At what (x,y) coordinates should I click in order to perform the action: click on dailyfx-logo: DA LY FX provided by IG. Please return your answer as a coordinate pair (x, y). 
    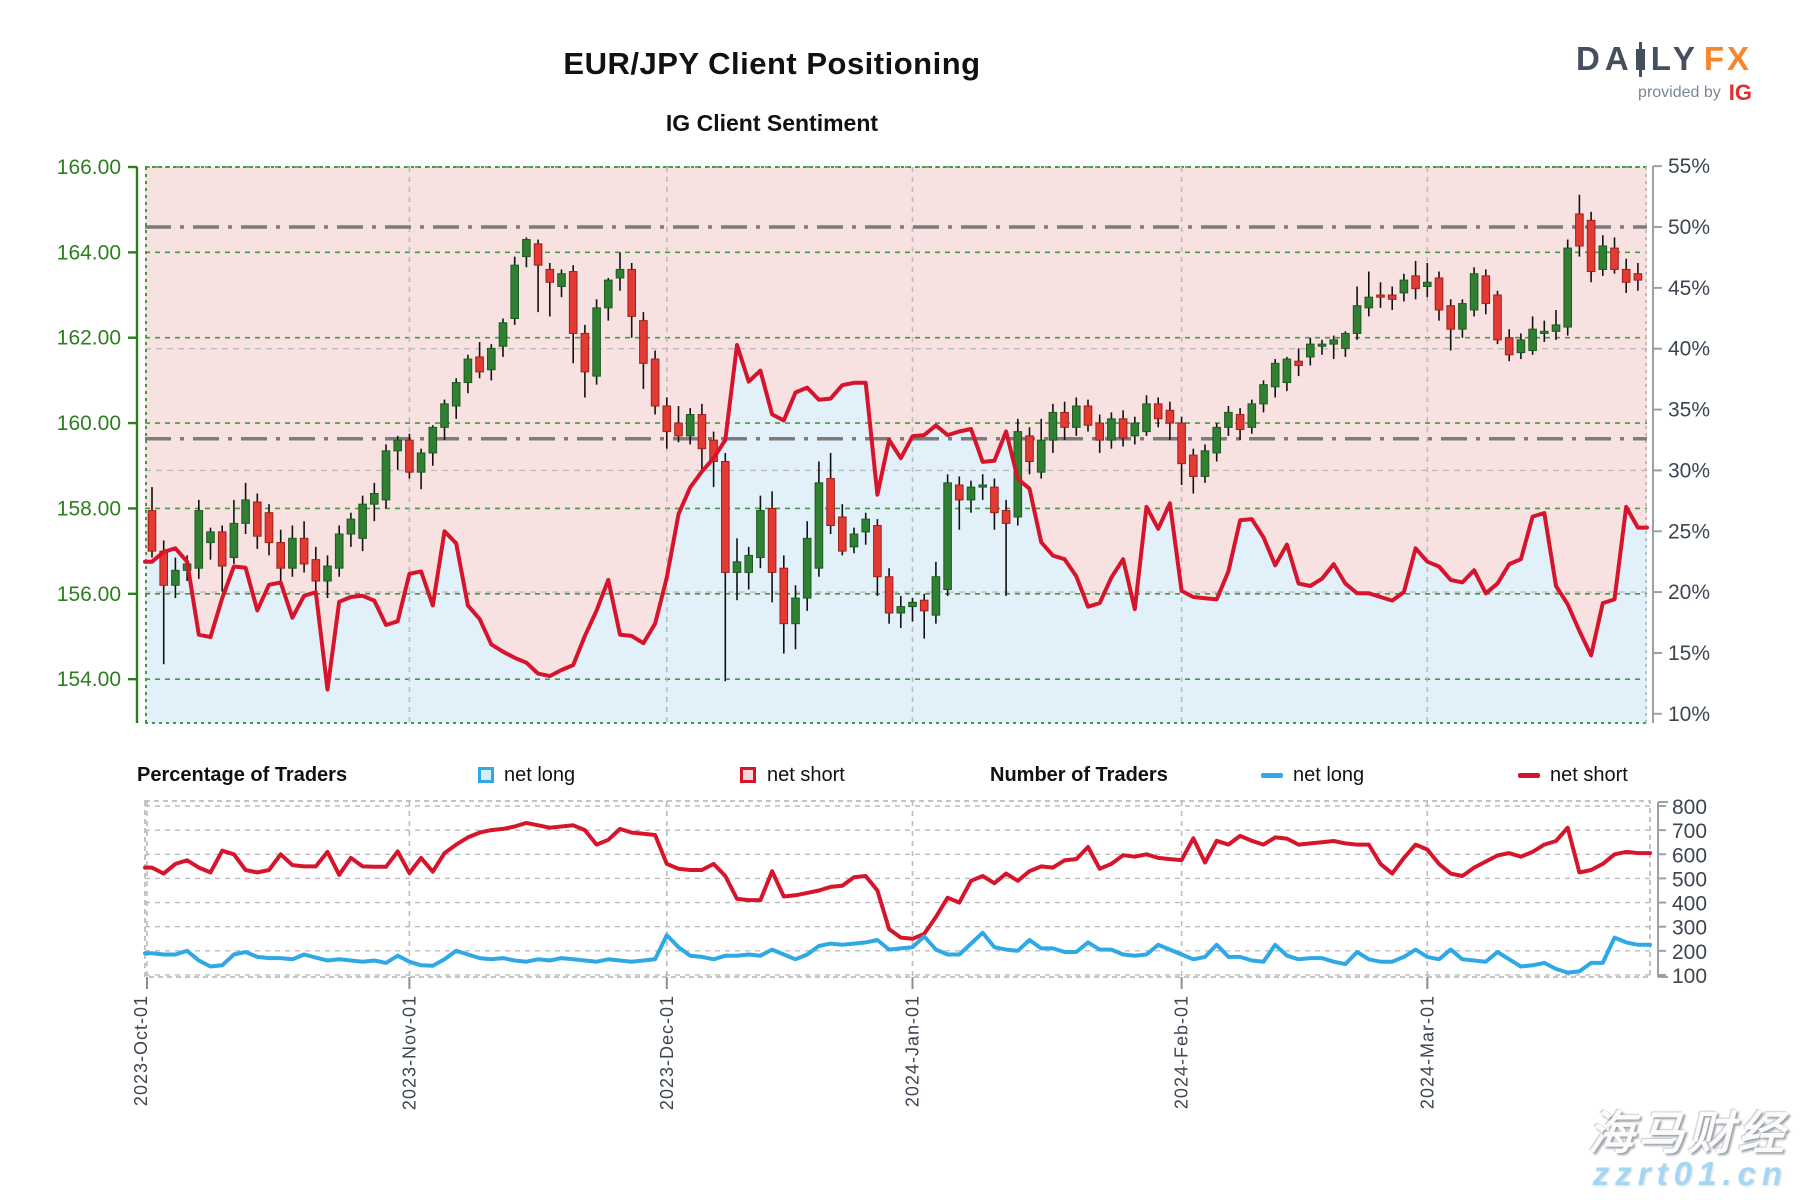
    Looking at the image, I should click on (1602, 73).